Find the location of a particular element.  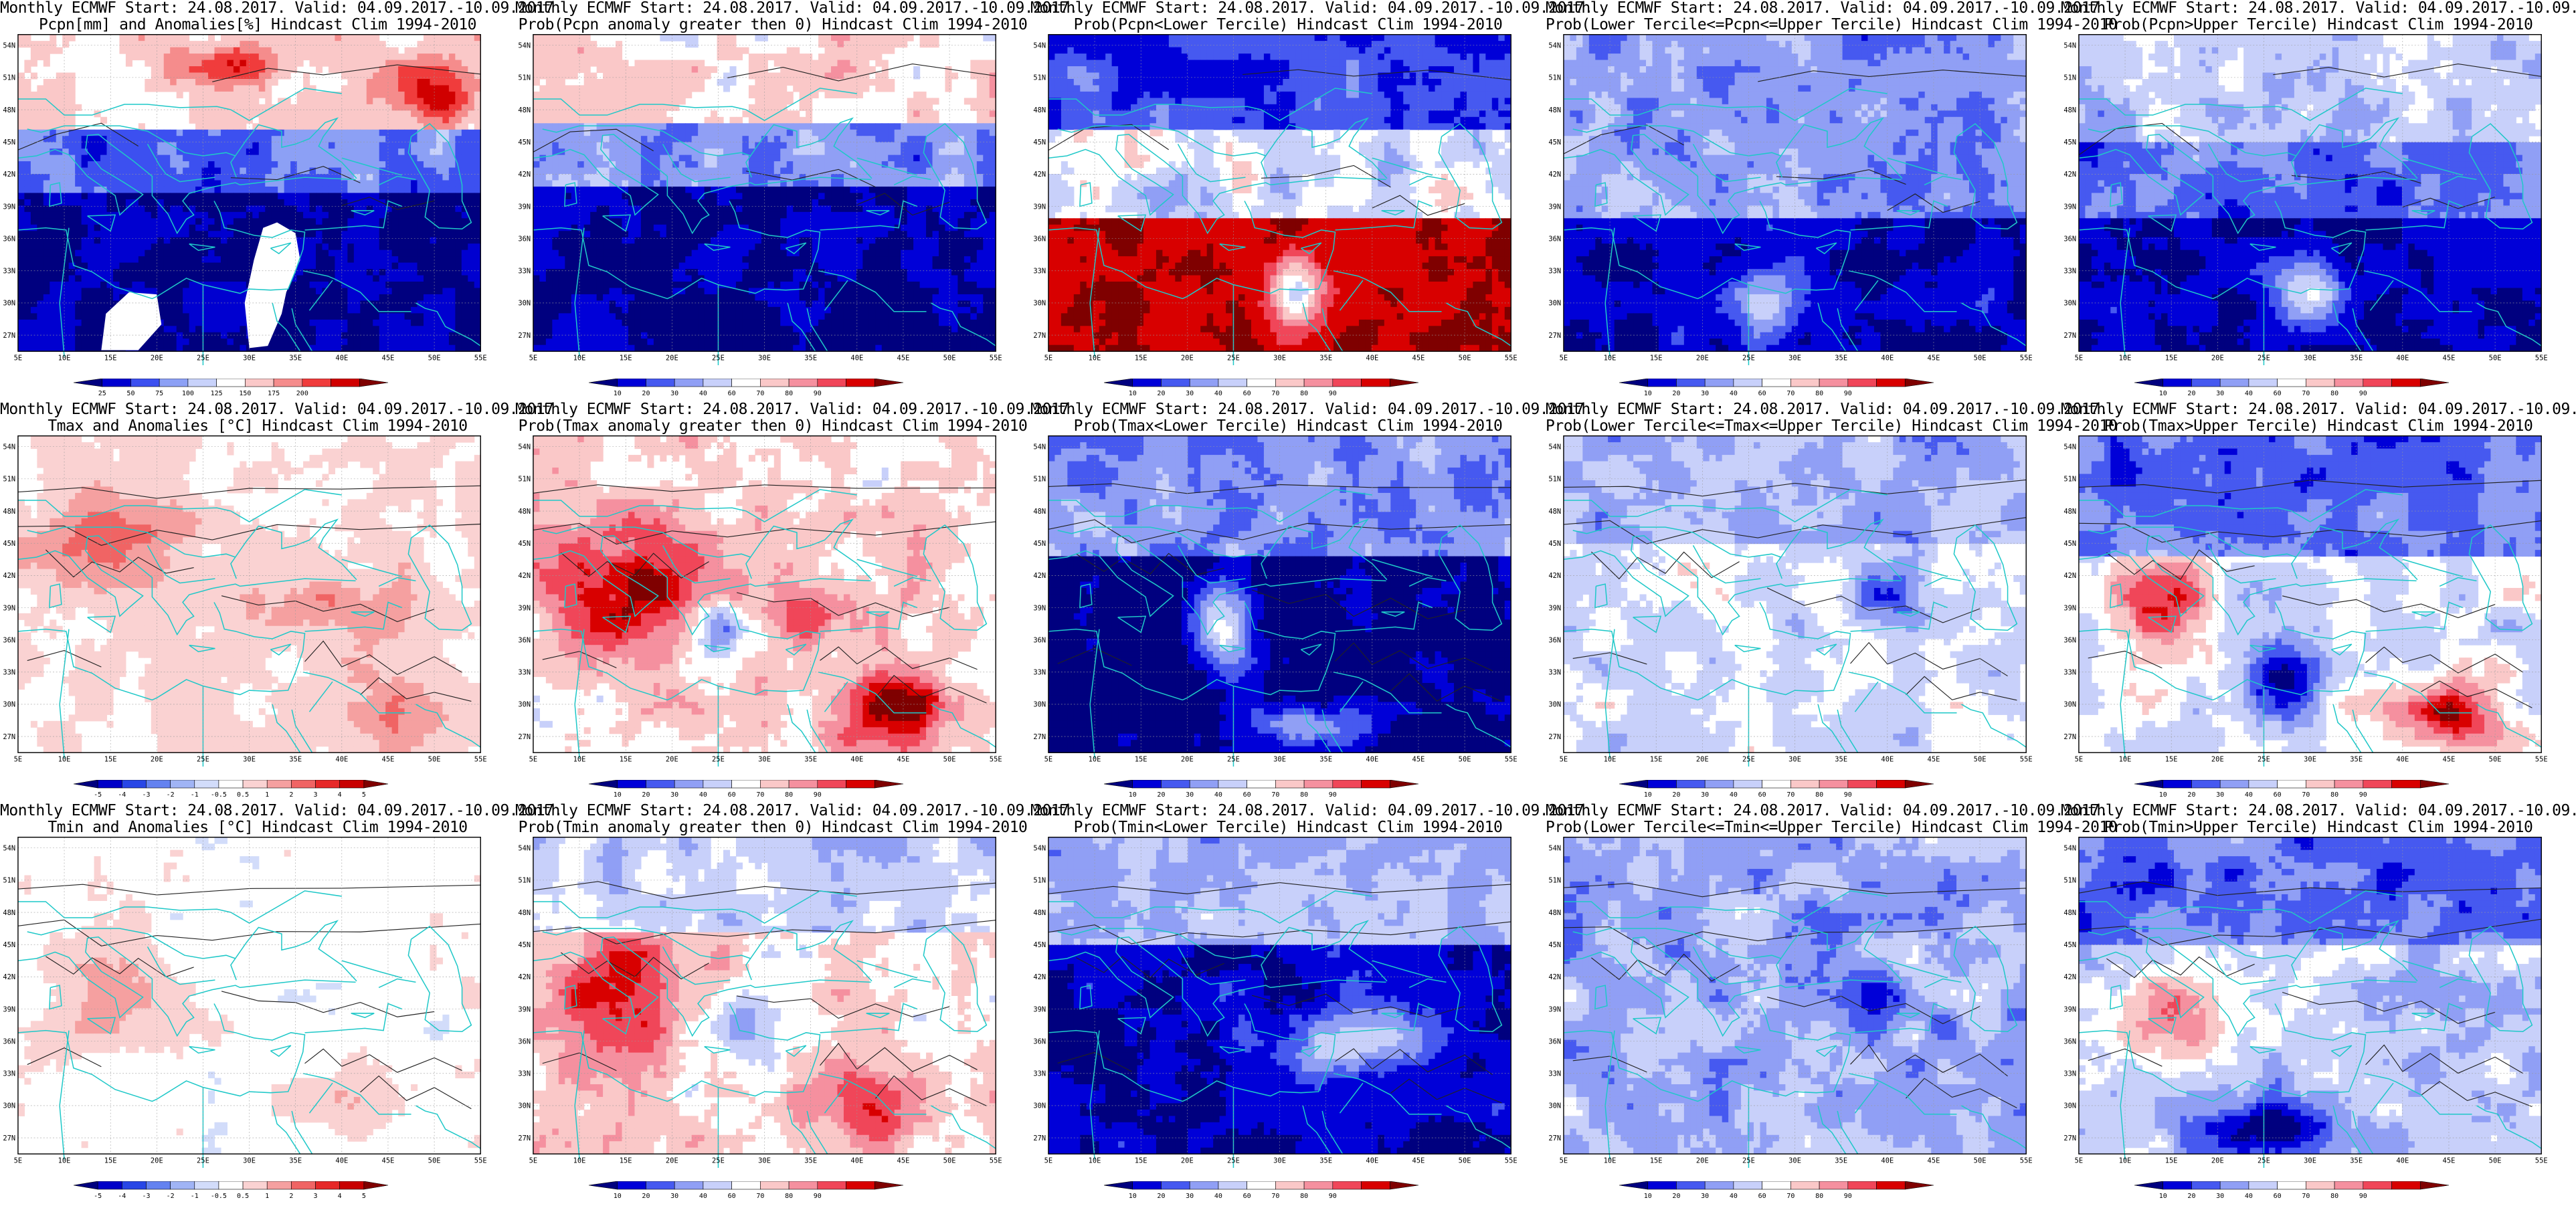

colorbar-label: -4 is located at coordinates (122, 1196).